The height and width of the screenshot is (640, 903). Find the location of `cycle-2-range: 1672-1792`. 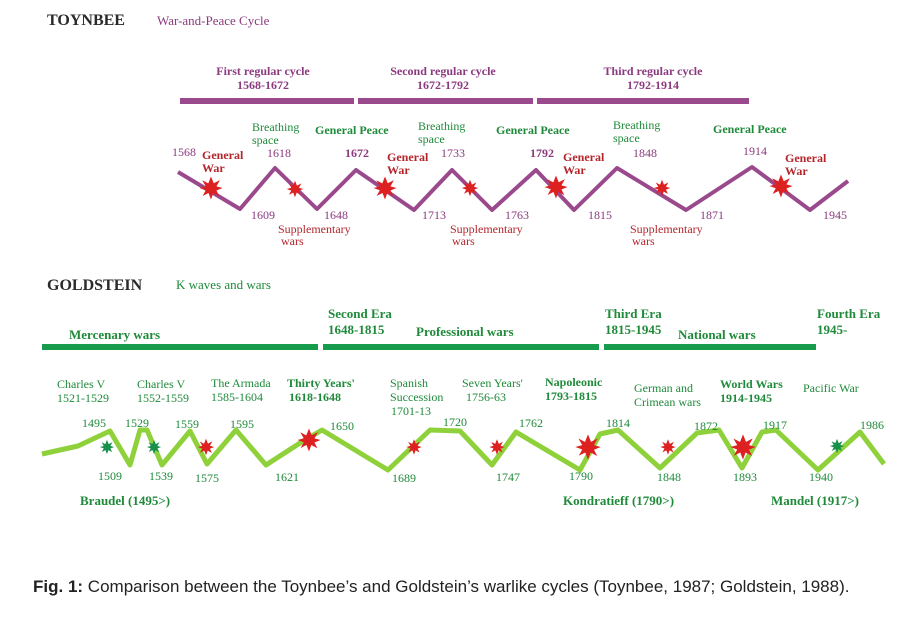

cycle-2-range: 1672-1792 is located at coordinates (443, 85).